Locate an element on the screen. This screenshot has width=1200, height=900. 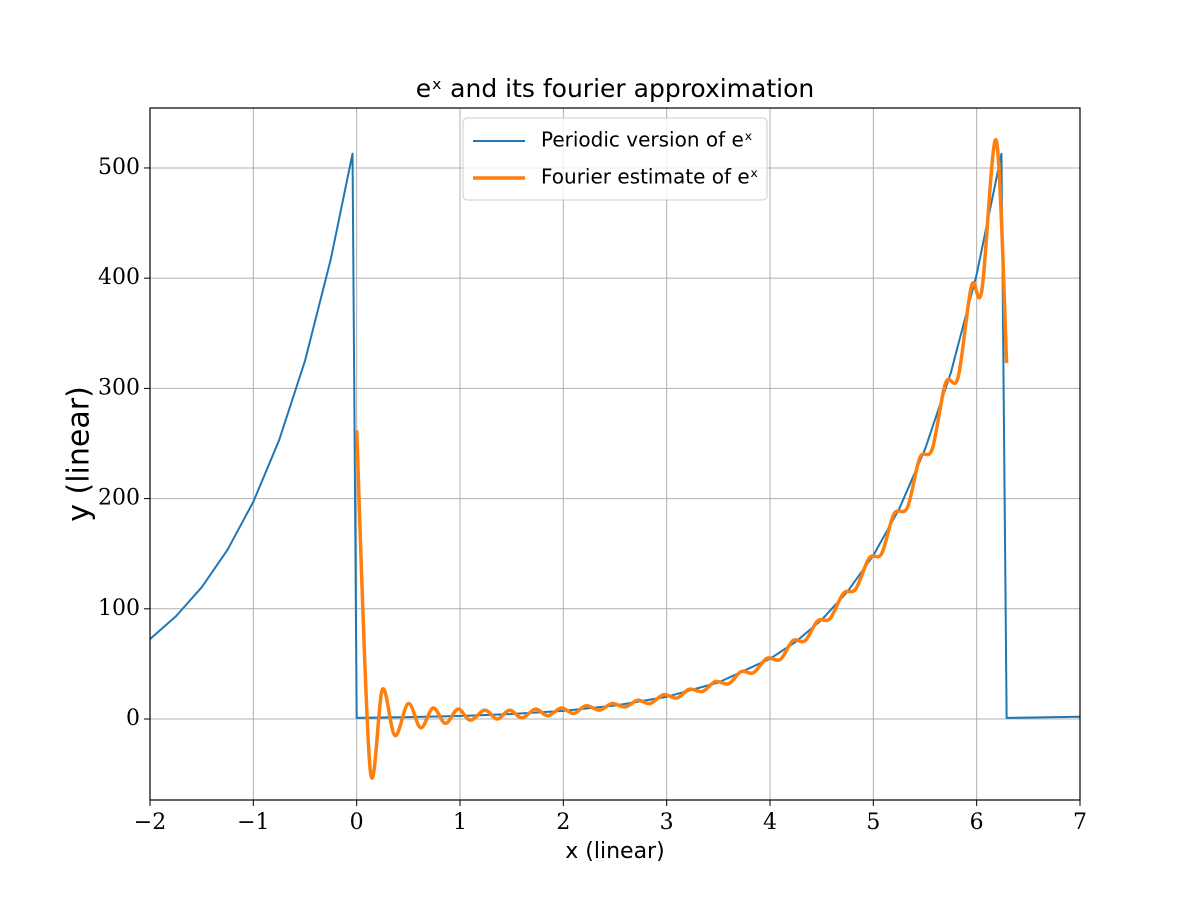
y-tick-label: 100 is located at coordinates (119, 608).